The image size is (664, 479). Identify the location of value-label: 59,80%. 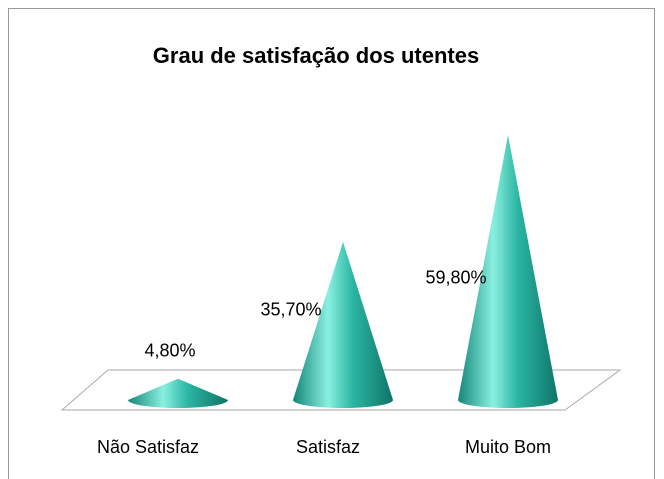
(455, 277).